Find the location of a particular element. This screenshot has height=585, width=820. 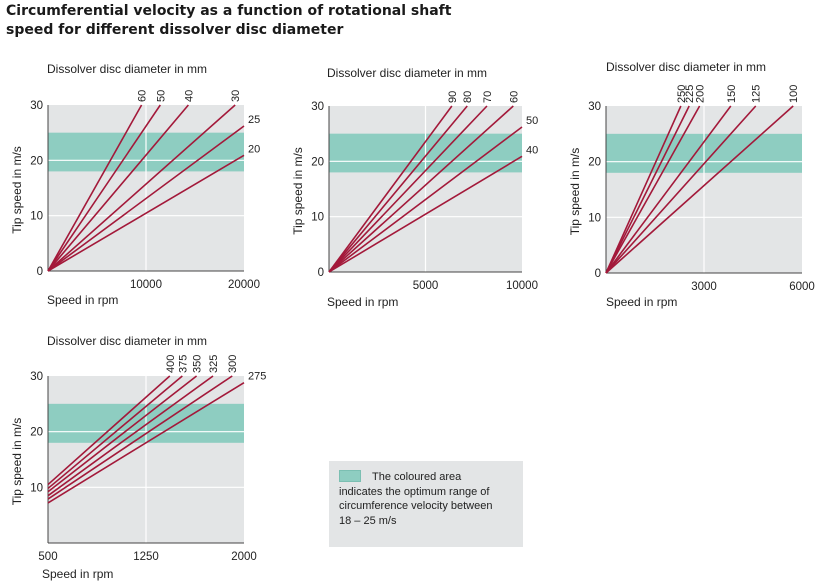

series-label-375: 375 is located at coordinates (183, 364).